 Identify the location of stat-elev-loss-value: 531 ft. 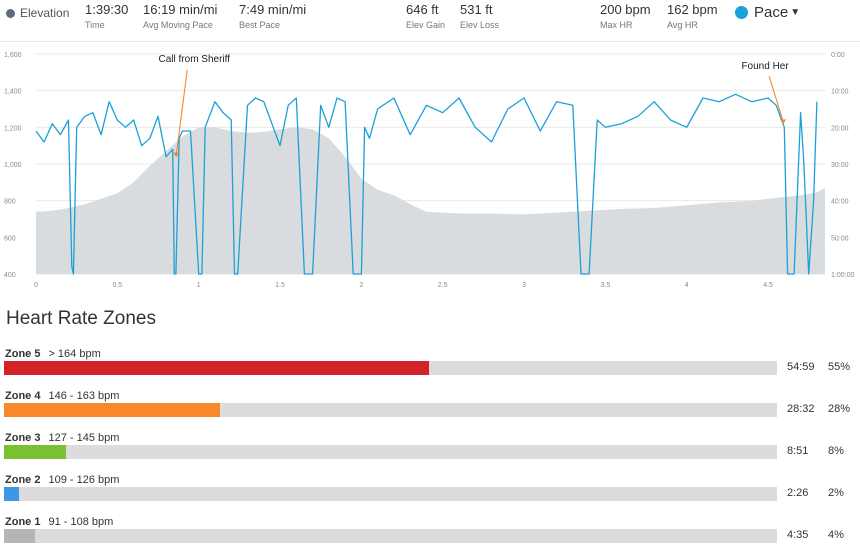
(476, 9).